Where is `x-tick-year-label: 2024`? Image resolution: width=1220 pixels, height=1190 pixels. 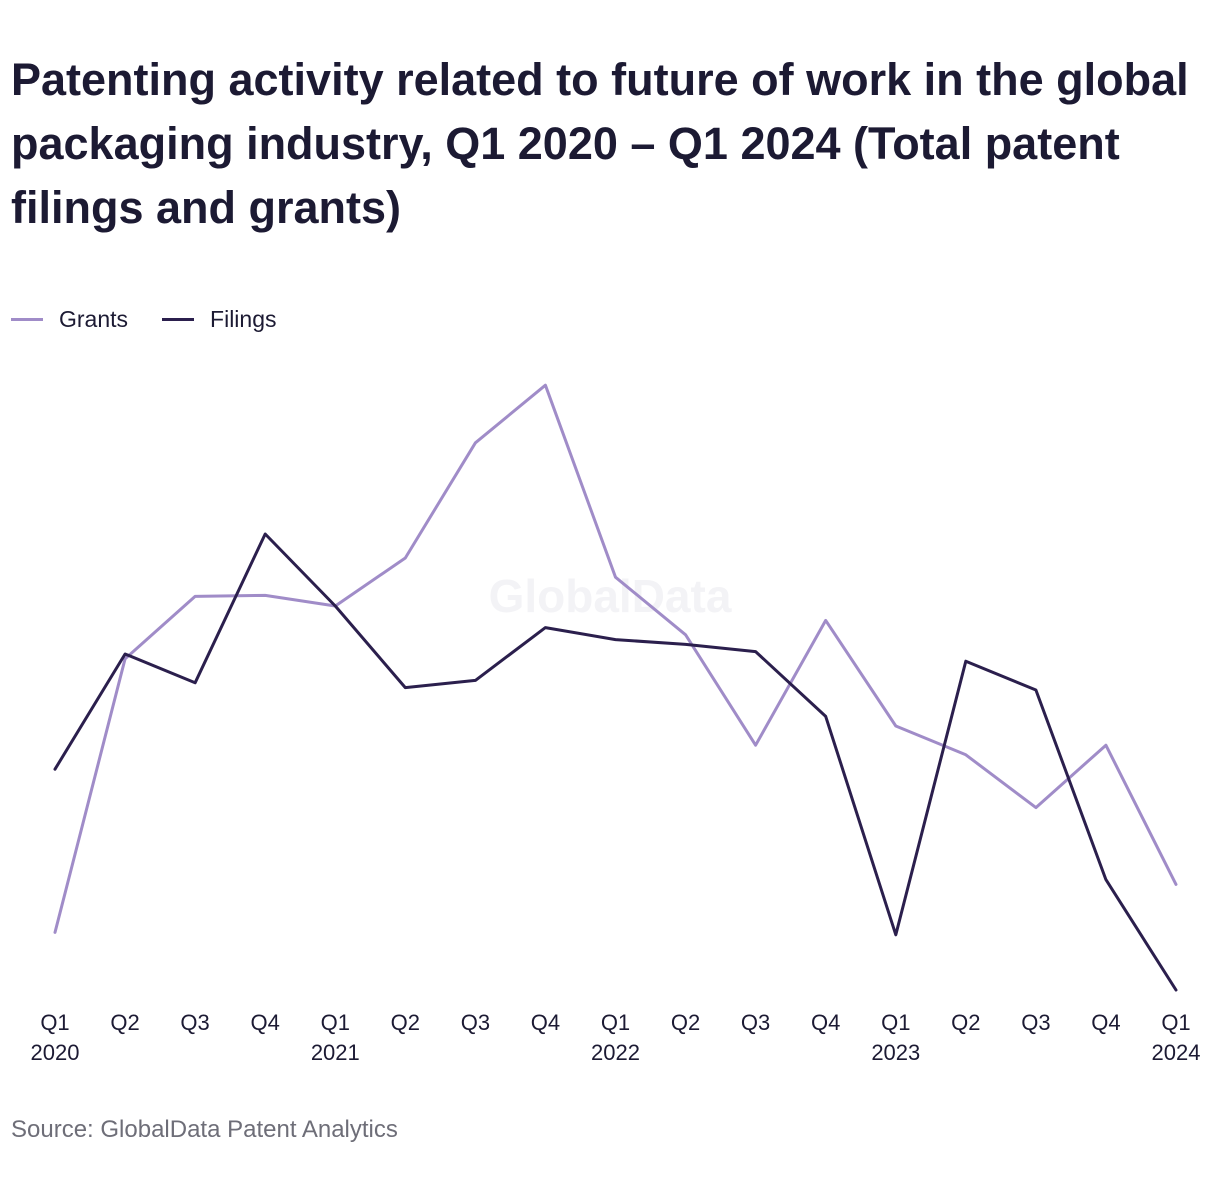
x-tick-year-label: 2024 is located at coordinates (1176, 1052).